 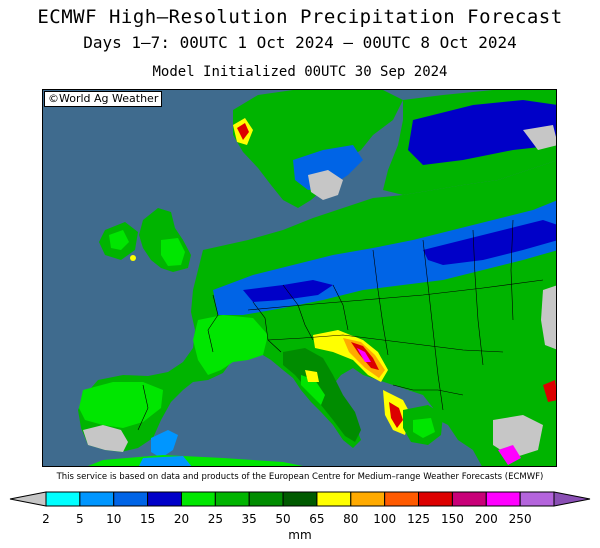 I want to click on ireland-light, so click(x=119, y=240).